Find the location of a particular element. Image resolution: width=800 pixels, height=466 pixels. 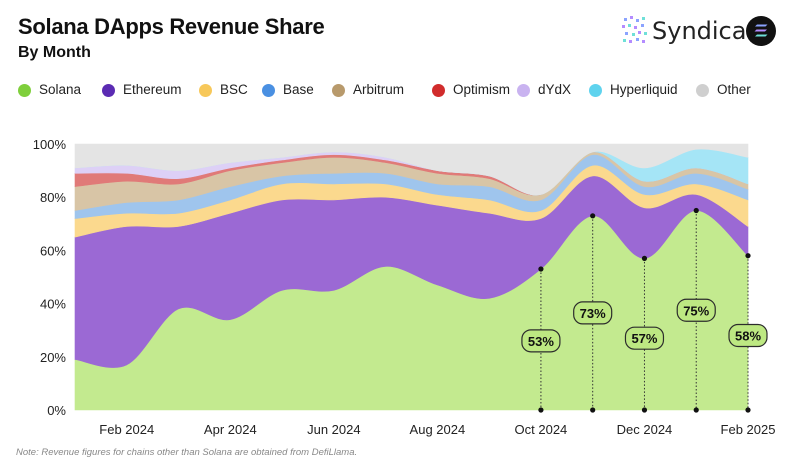

page-subtitle: By Month is located at coordinates (54, 52).